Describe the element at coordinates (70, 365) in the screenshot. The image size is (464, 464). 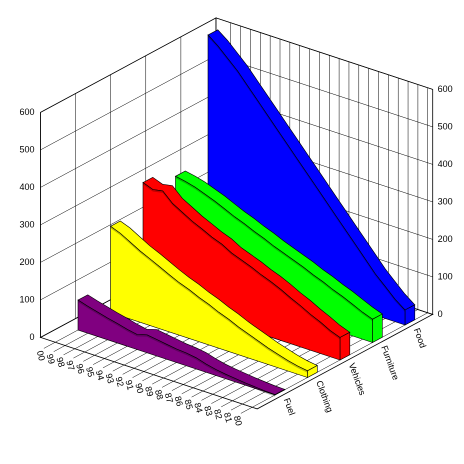
I see `x-tick-label: 97` at that location.